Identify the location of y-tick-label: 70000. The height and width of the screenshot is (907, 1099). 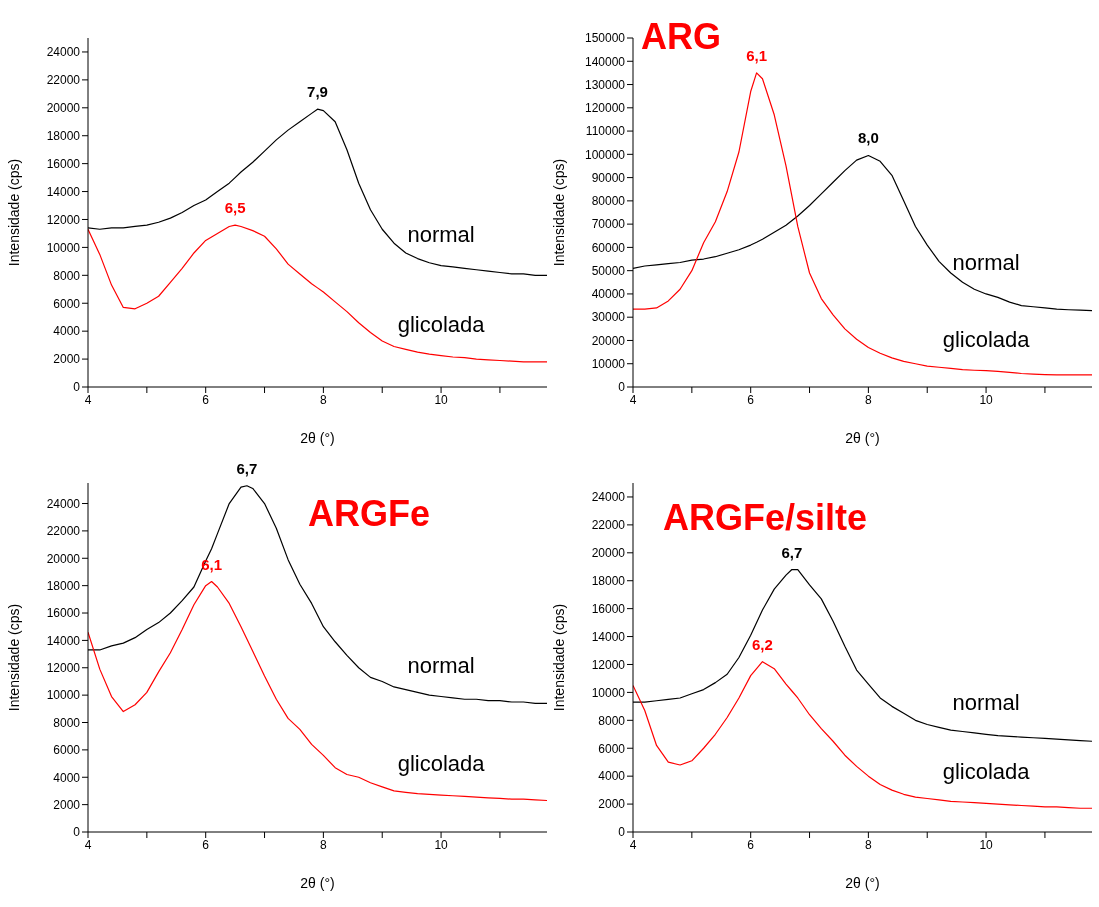
(608, 224).